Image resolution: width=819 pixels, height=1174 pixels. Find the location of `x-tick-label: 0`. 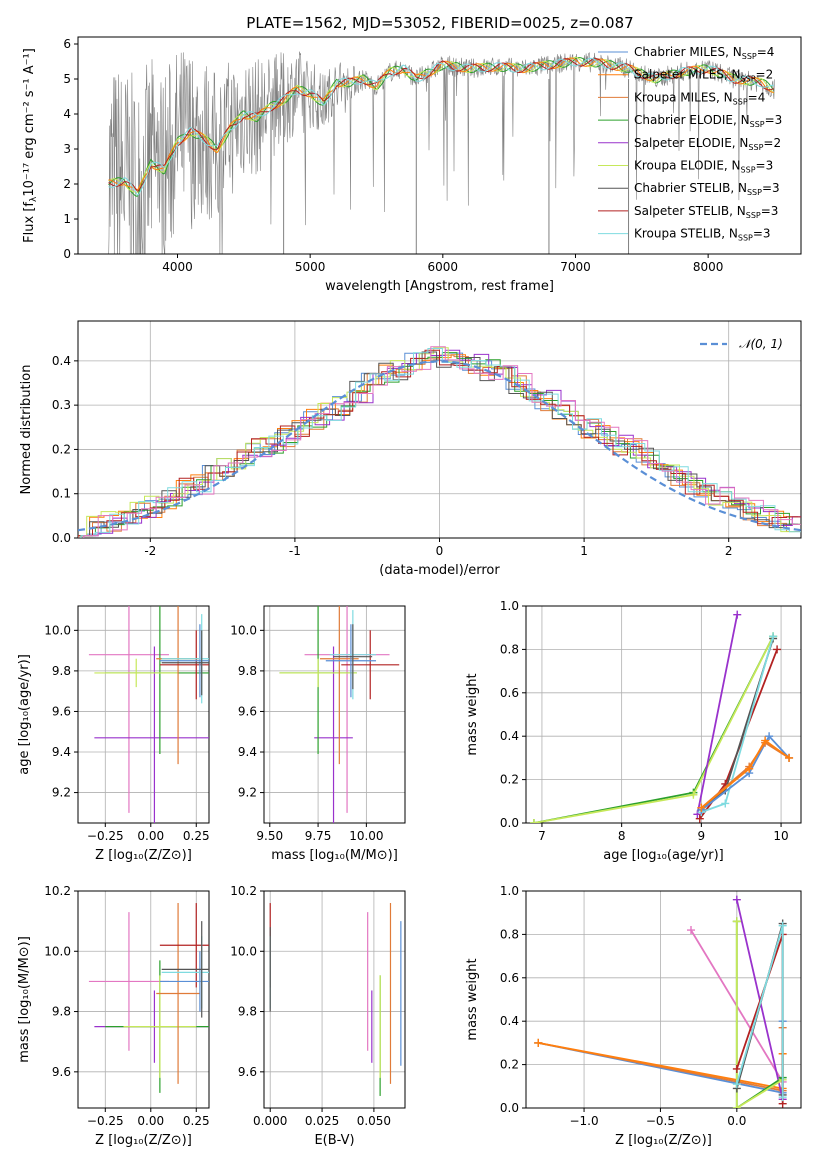

x-tick-label: 0 is located at coordinates (440, 551).